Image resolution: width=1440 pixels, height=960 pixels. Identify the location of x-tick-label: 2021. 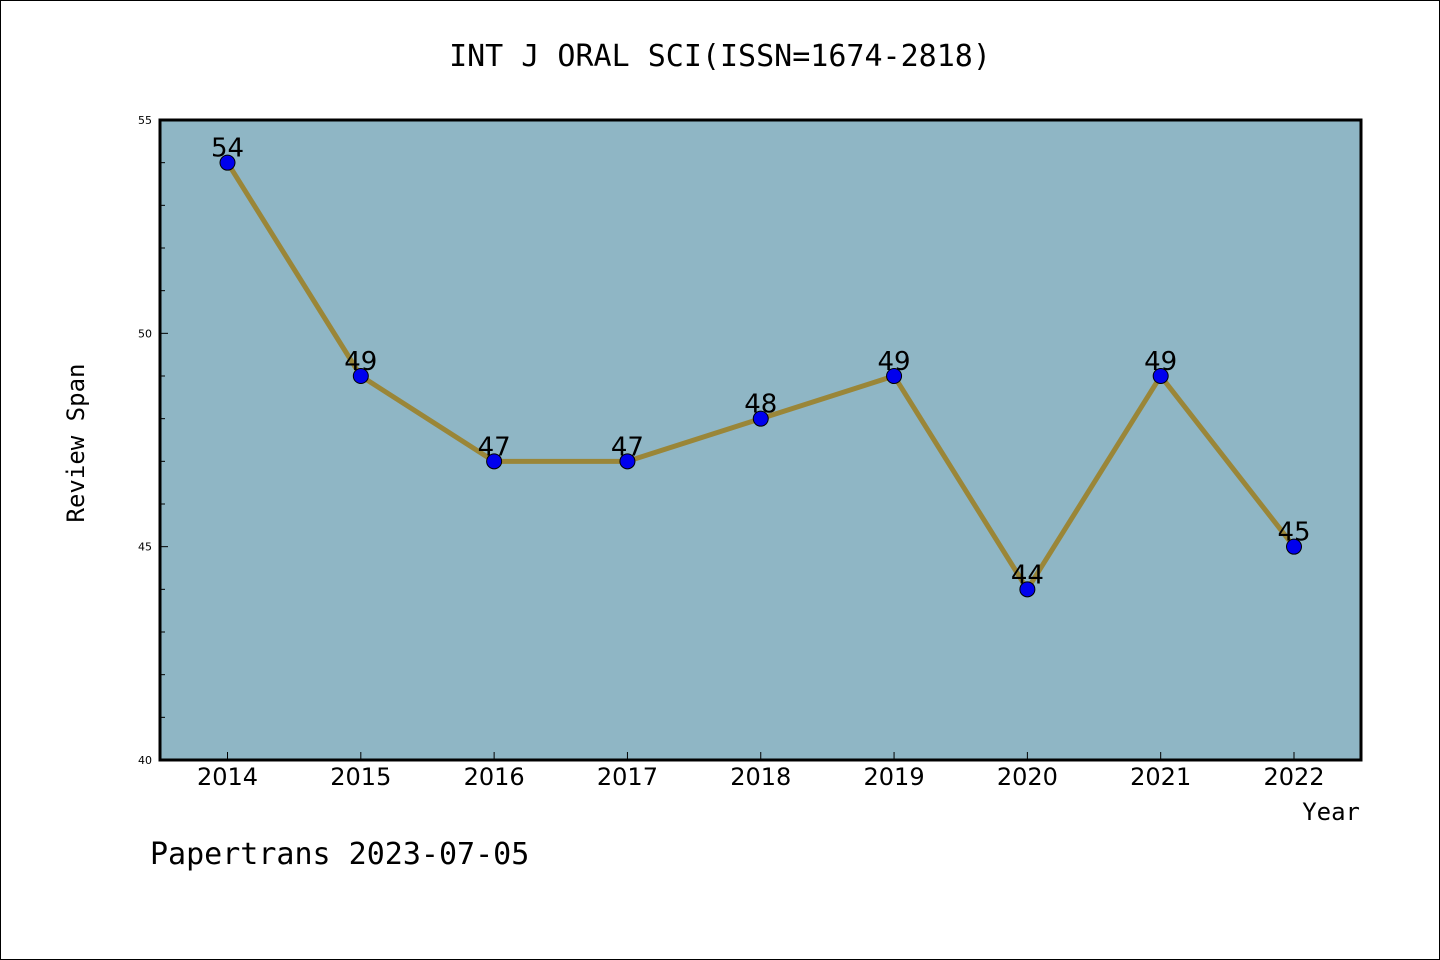
(1160, 777).